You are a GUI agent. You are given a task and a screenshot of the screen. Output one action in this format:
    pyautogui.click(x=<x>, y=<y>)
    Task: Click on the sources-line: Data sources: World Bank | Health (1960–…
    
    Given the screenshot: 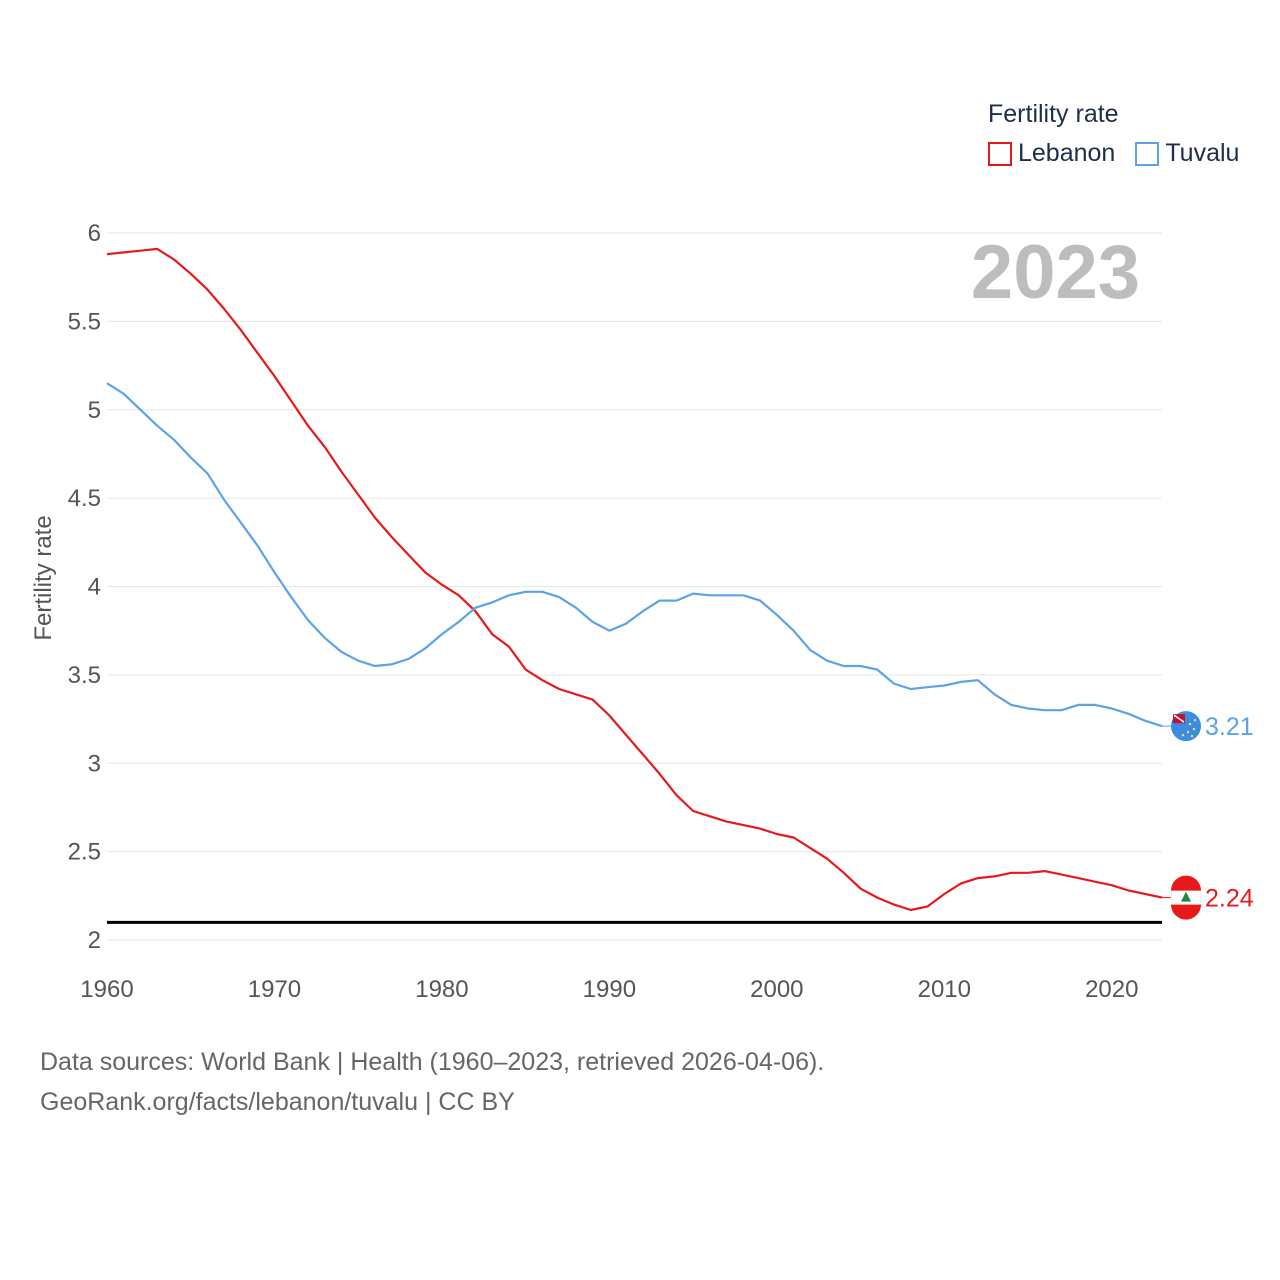 What is the action you would take?
    pyautogui.click(x=432, y=1062)
    